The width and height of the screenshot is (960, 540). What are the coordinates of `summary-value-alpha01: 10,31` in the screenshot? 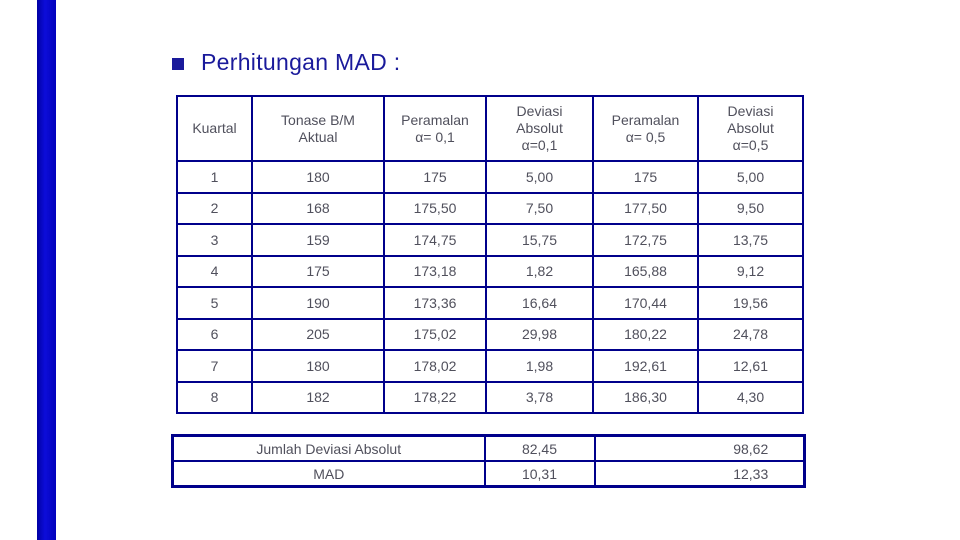 It's located at (539, 474).